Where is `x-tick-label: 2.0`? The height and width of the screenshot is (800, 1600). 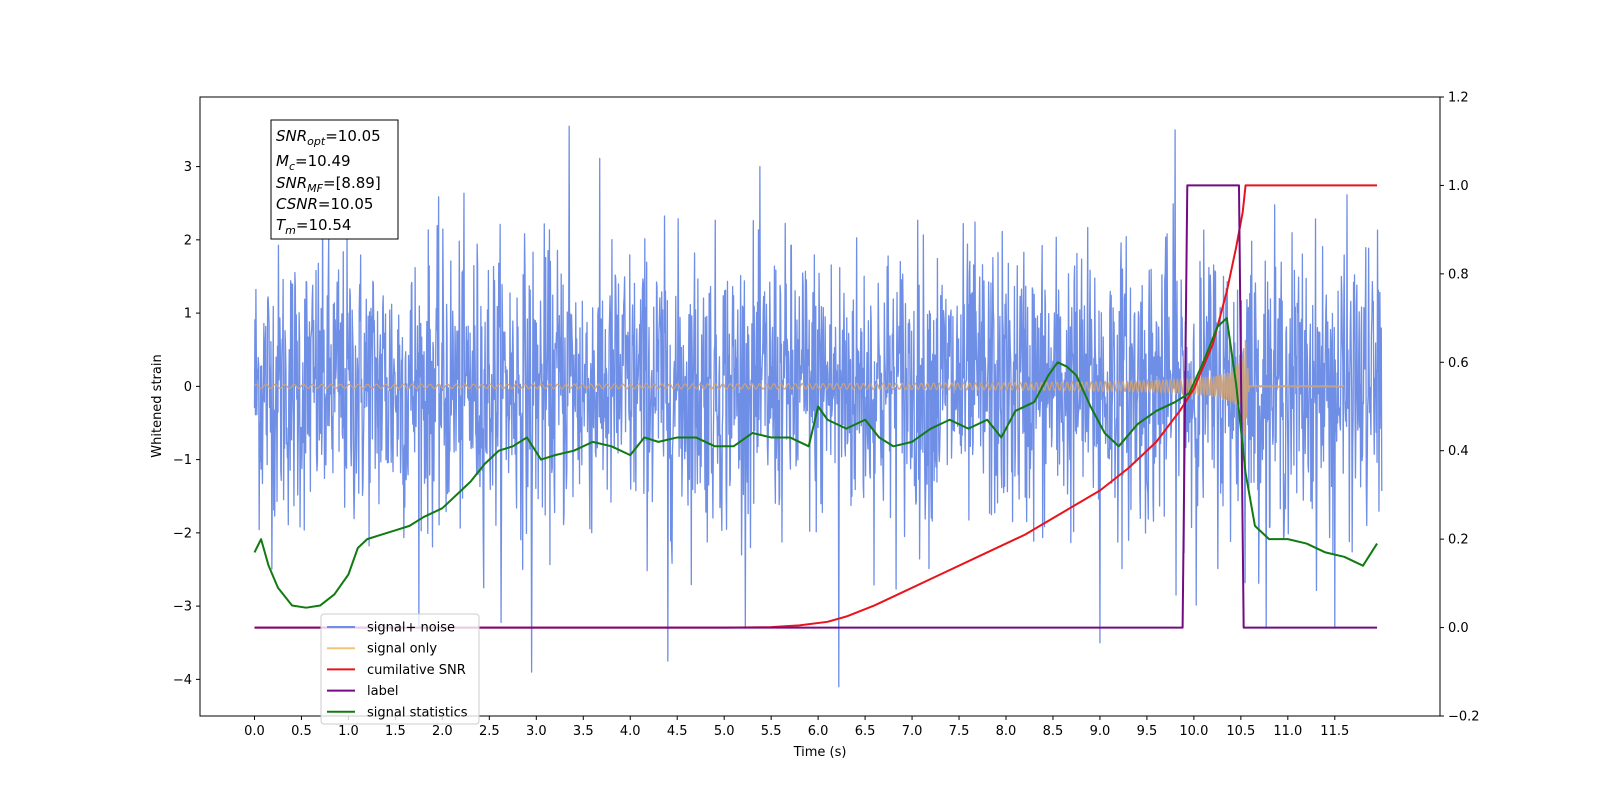
x-tick-label: 2.0 is located at coordinates (442, 731).